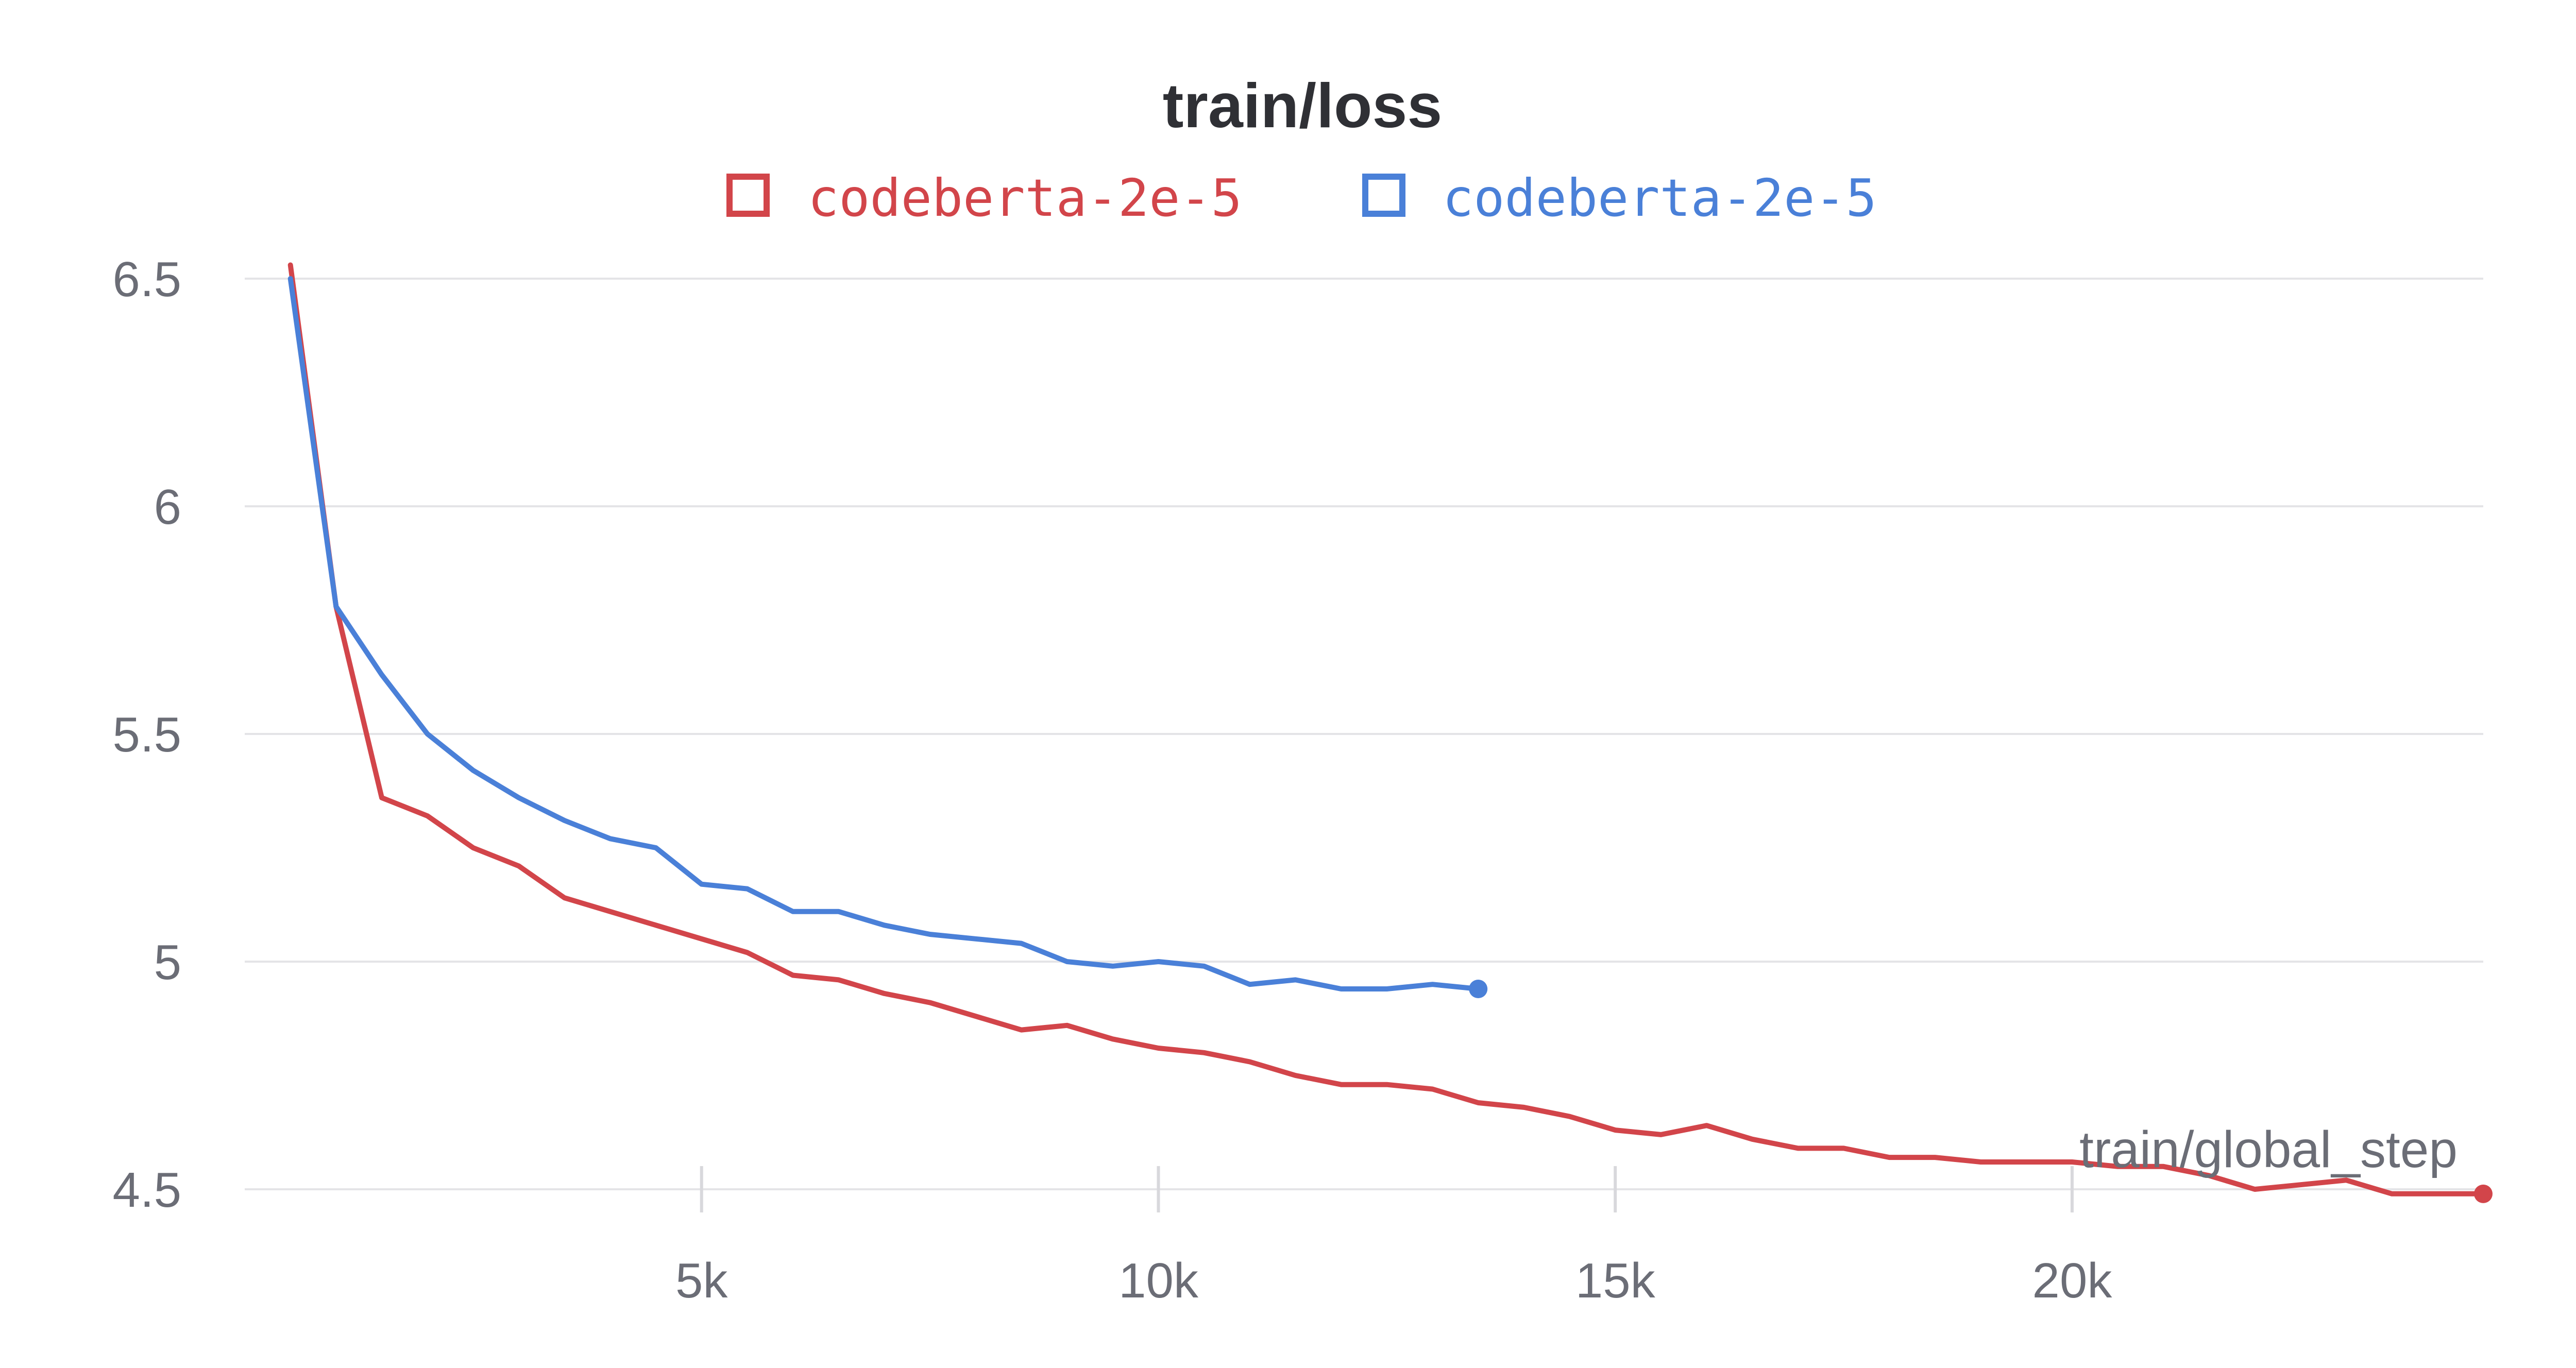  What do you see at coordinates (1302, 106) in the screenshot?
I see `chart-title: train/loss` at bounding box center [1302, 106].